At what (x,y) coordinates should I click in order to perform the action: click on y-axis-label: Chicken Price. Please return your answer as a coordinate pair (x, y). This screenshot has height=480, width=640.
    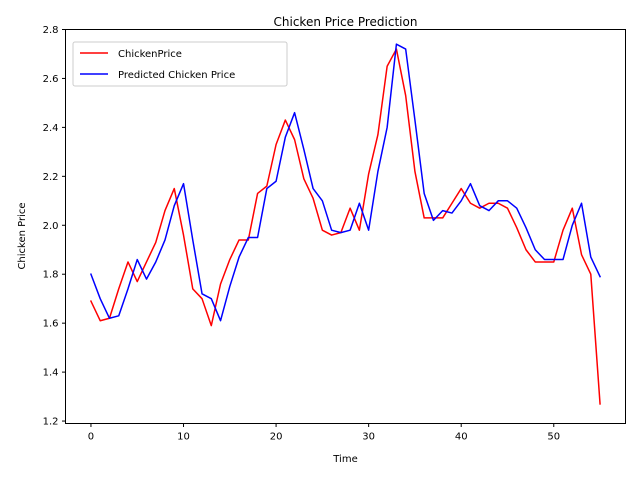
    Looking at the image, I should click on (22, 235).